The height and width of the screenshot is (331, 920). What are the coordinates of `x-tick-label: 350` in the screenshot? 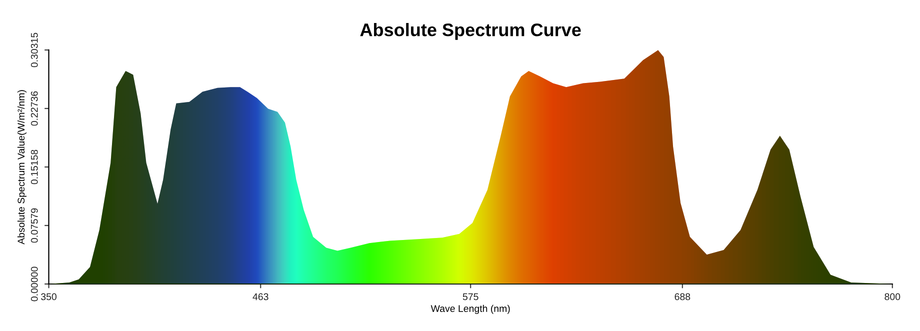 It's located at (48, 296).